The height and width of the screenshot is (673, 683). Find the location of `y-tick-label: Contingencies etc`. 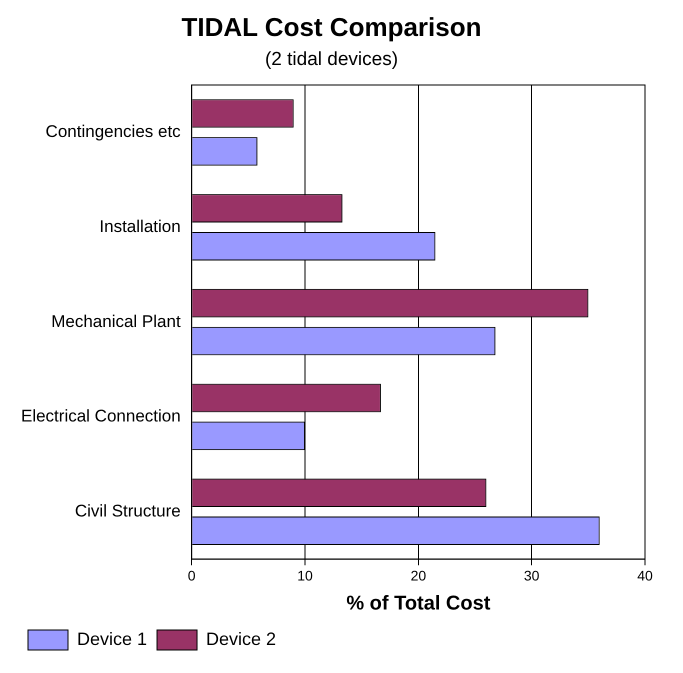

y-tick-label: Contingencies etc is located at coordinates (114, 132).